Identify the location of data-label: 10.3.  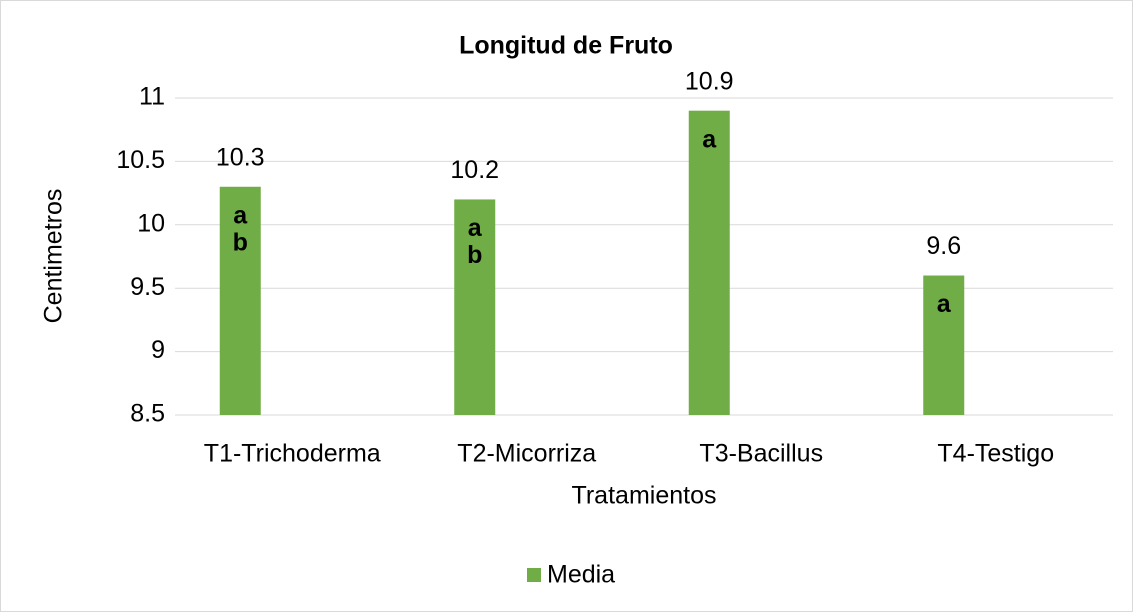
(240, 157).